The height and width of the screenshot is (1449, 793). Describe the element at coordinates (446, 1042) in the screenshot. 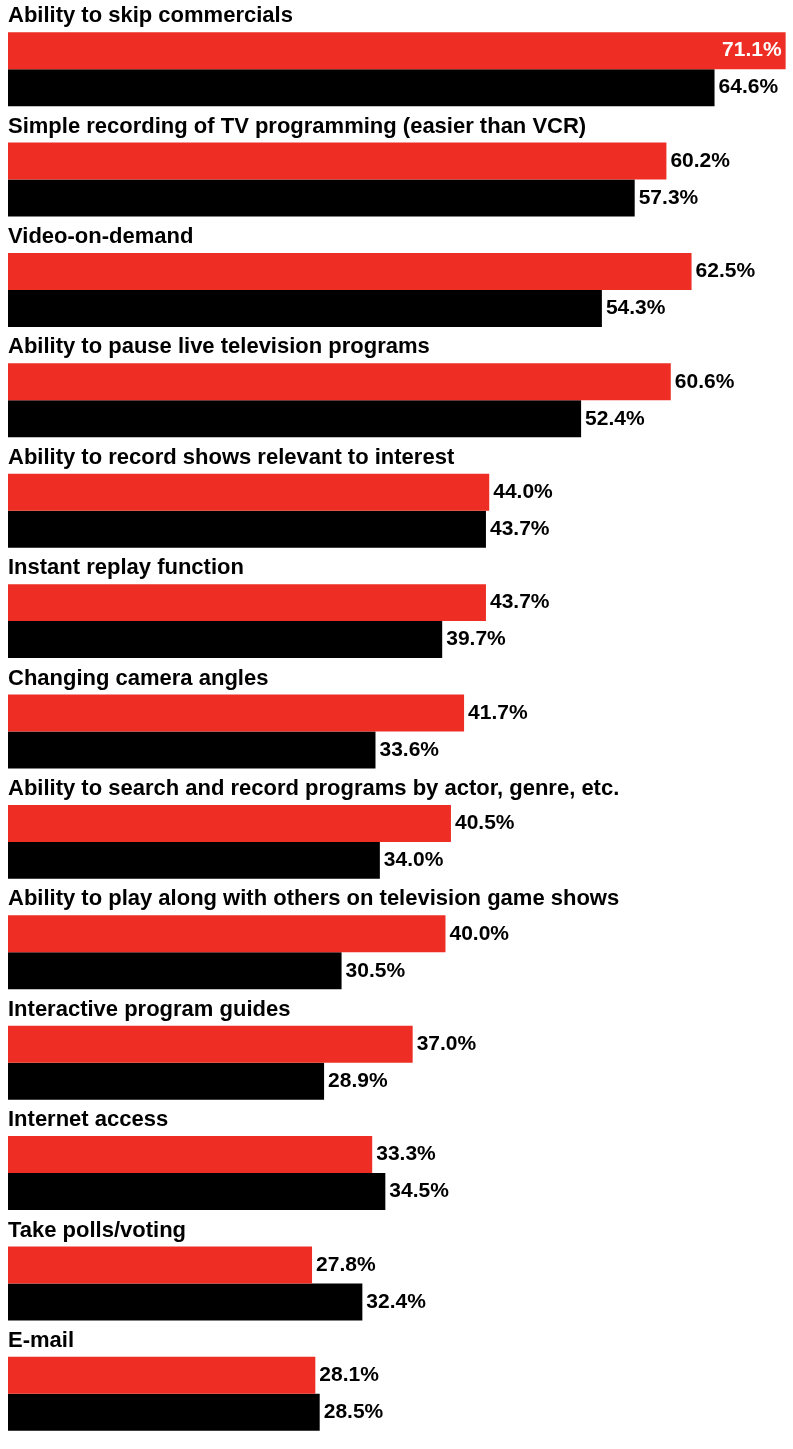

I see `data-label: 37.0%` at that location.